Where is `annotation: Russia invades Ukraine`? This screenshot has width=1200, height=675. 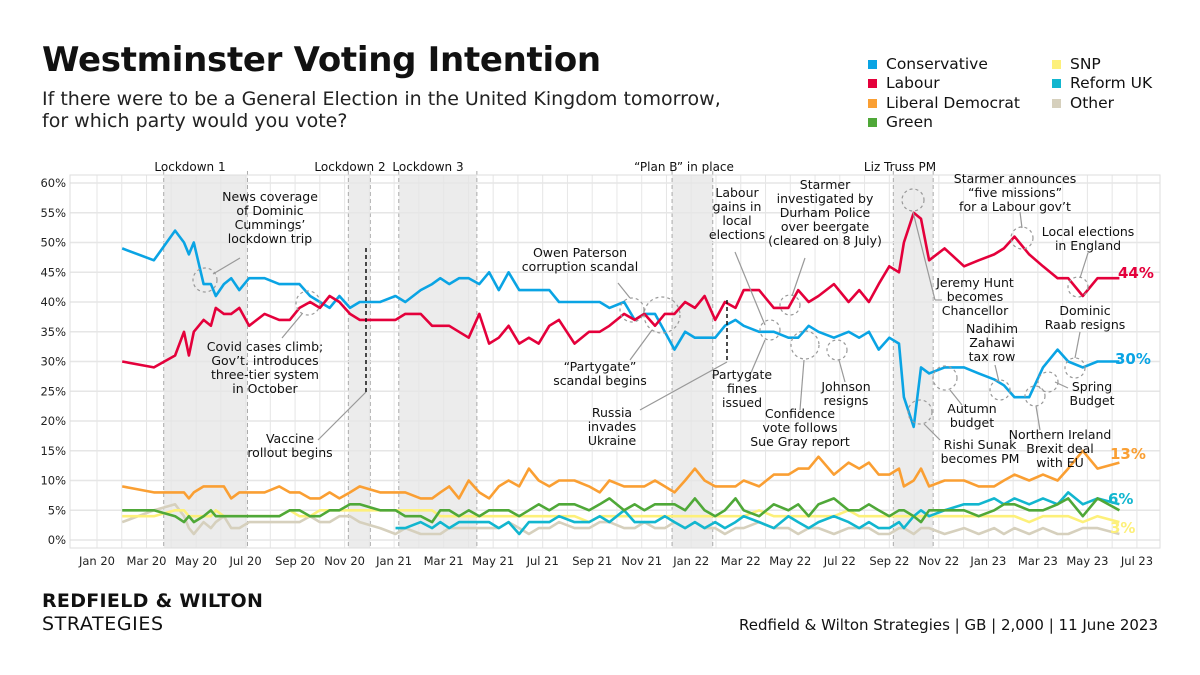 annotation: Russia invades Ukraine is located at coordinates (612, 426).